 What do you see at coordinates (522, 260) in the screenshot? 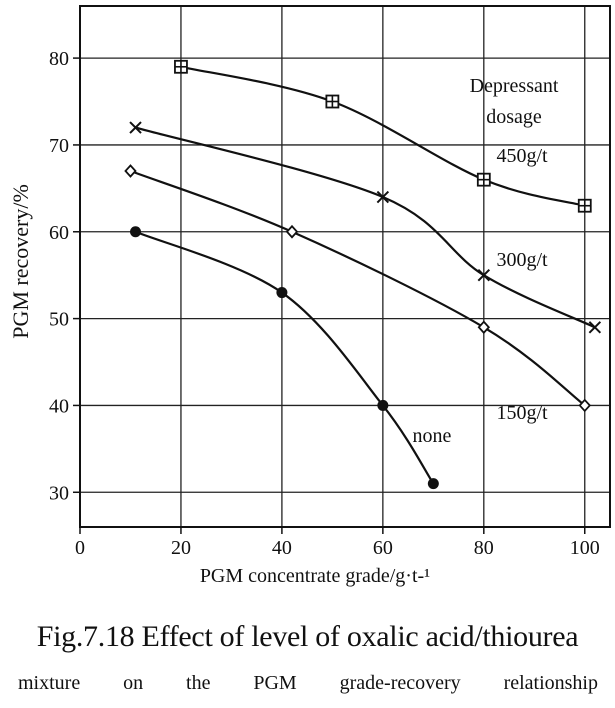
I see `series-label-300g-t: 300g/t` at bounding box center [522, 260].